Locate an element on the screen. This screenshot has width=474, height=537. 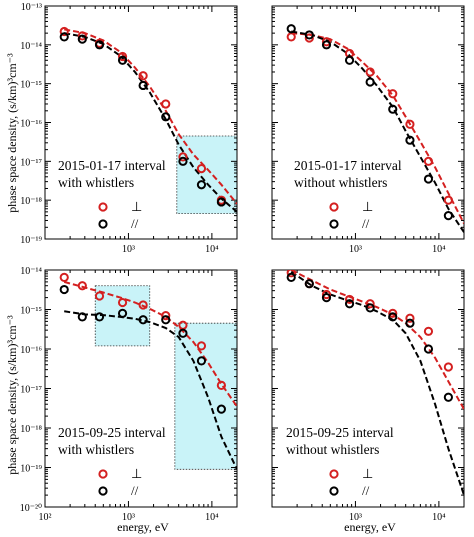
y-tick-label: 10⁻¹⁹ is located at coordinates (31, 469).